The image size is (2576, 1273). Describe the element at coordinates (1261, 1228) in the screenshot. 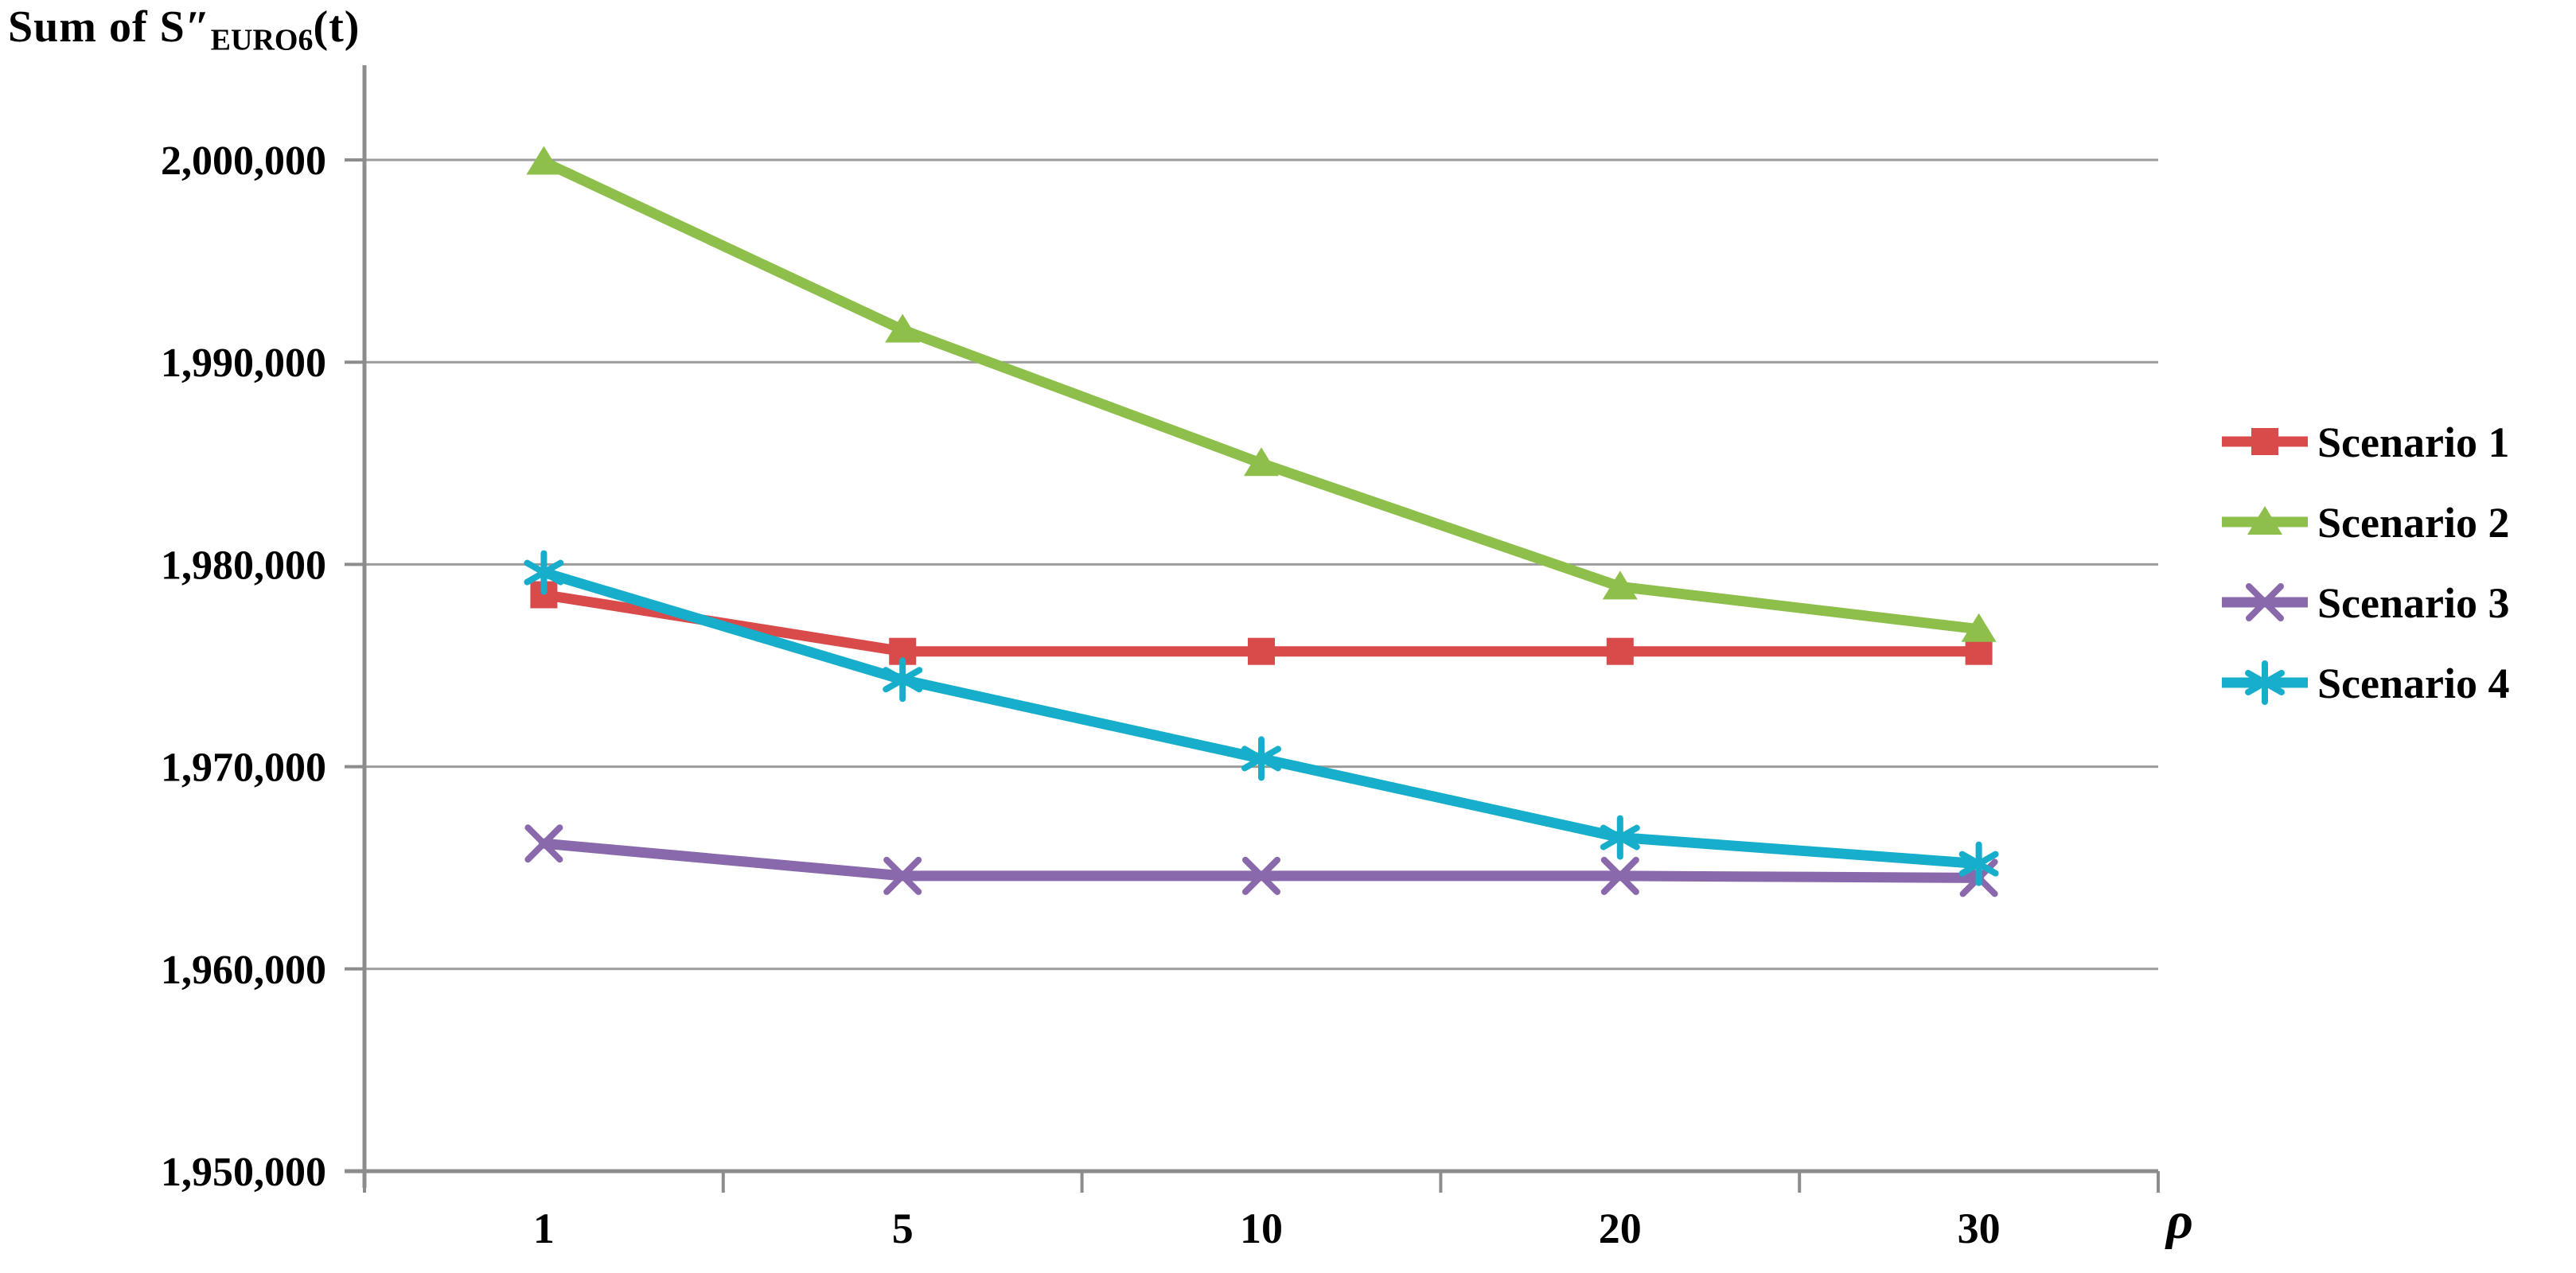

I see `x-tick-label: 10` at that location.